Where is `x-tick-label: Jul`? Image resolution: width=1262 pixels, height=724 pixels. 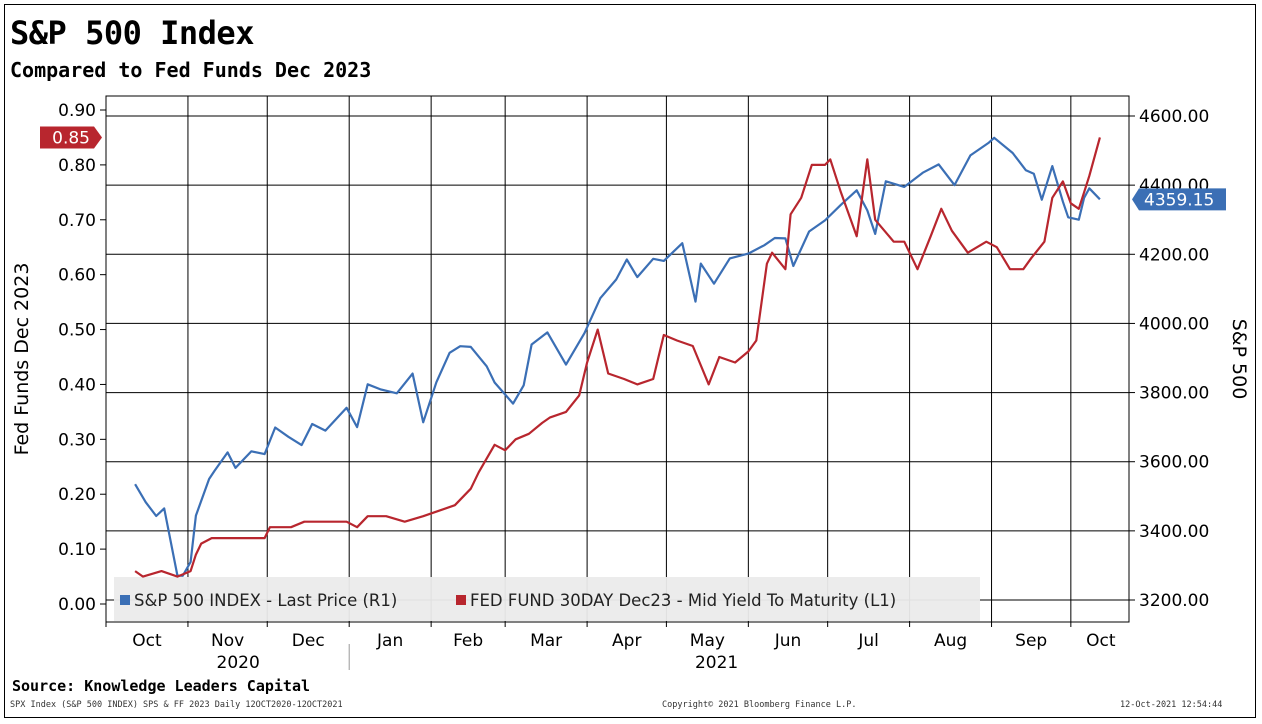
x-tick-label: Jul is located at coordinates (868, 641).